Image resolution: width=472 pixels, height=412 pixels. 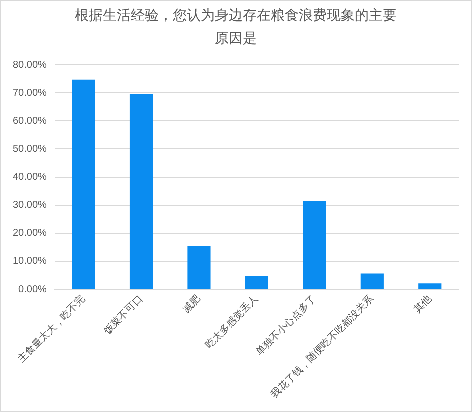 I want to click on y-tick-label: 80.00%, so click(x=30, y=65).